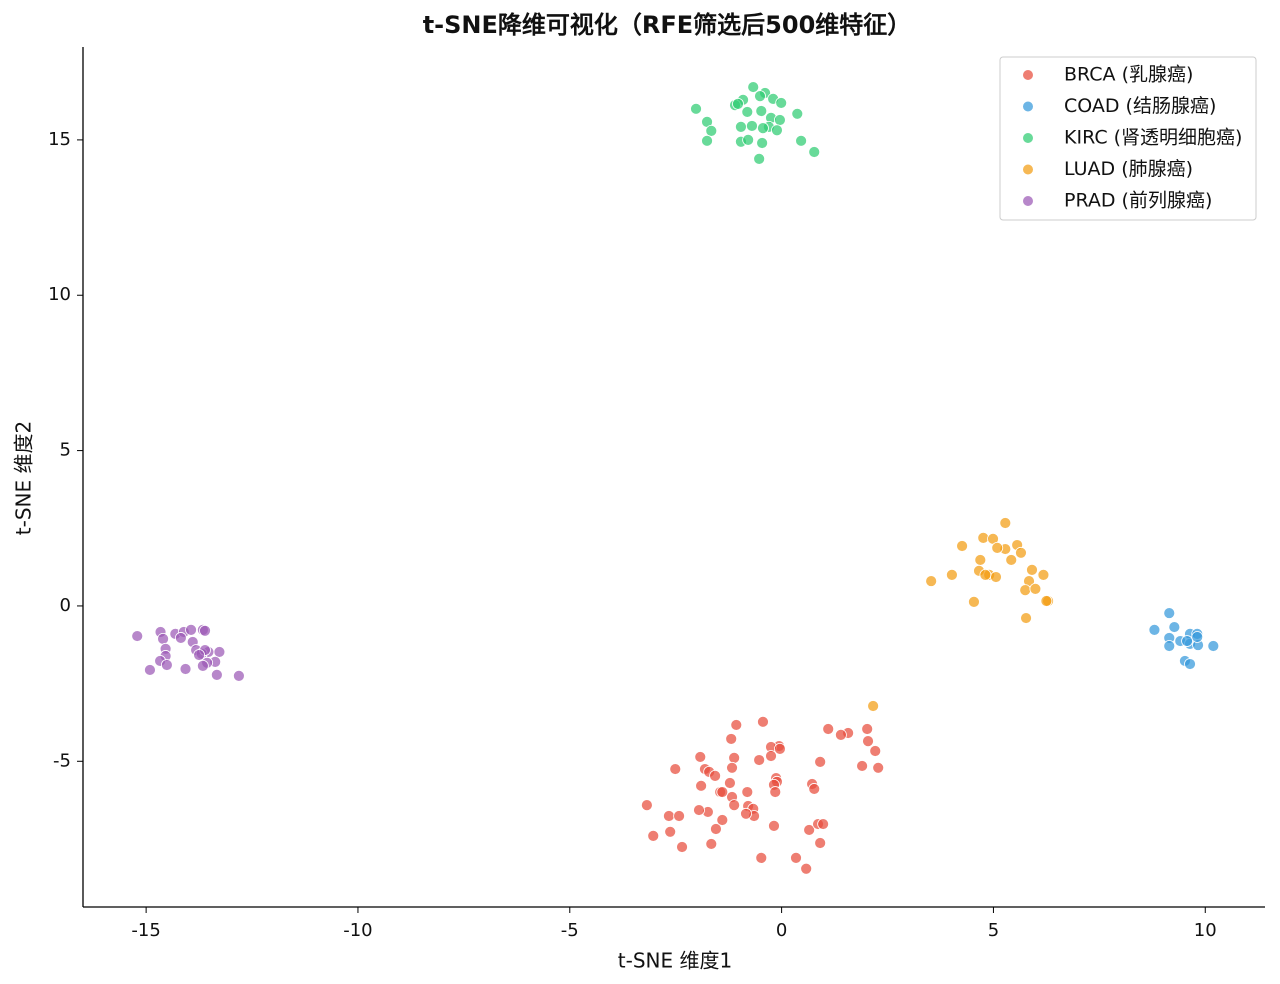  Describe the element at coordinates (667, 25) in the screenshot. I see `chart-title: t-SNE降维可视化（RFE筛选后500维特征）` at that location.